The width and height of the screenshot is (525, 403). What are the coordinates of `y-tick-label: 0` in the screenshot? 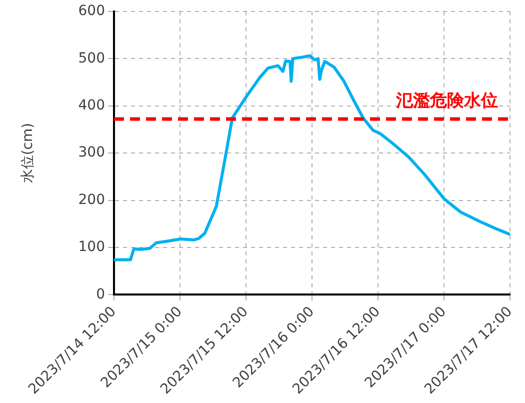 It's located at (100, 294).